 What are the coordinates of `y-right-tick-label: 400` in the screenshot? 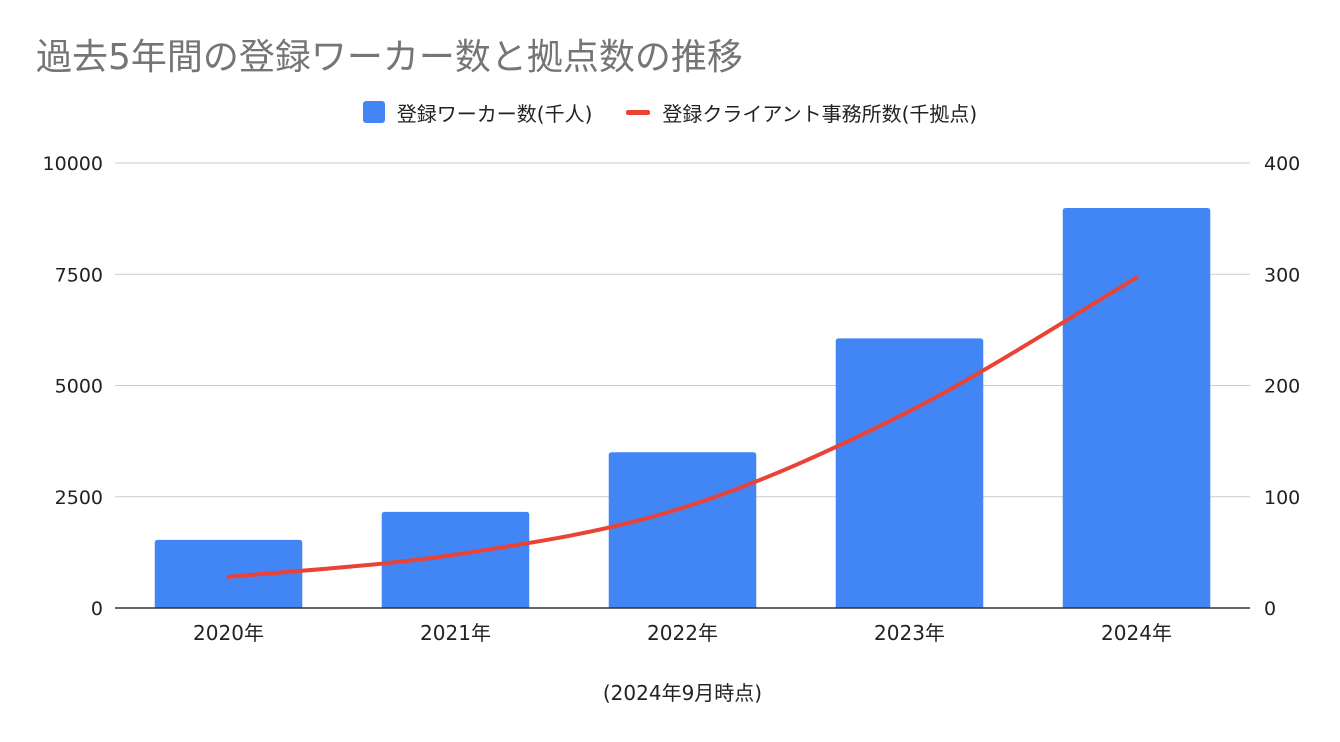 It's located at (1282, 164).